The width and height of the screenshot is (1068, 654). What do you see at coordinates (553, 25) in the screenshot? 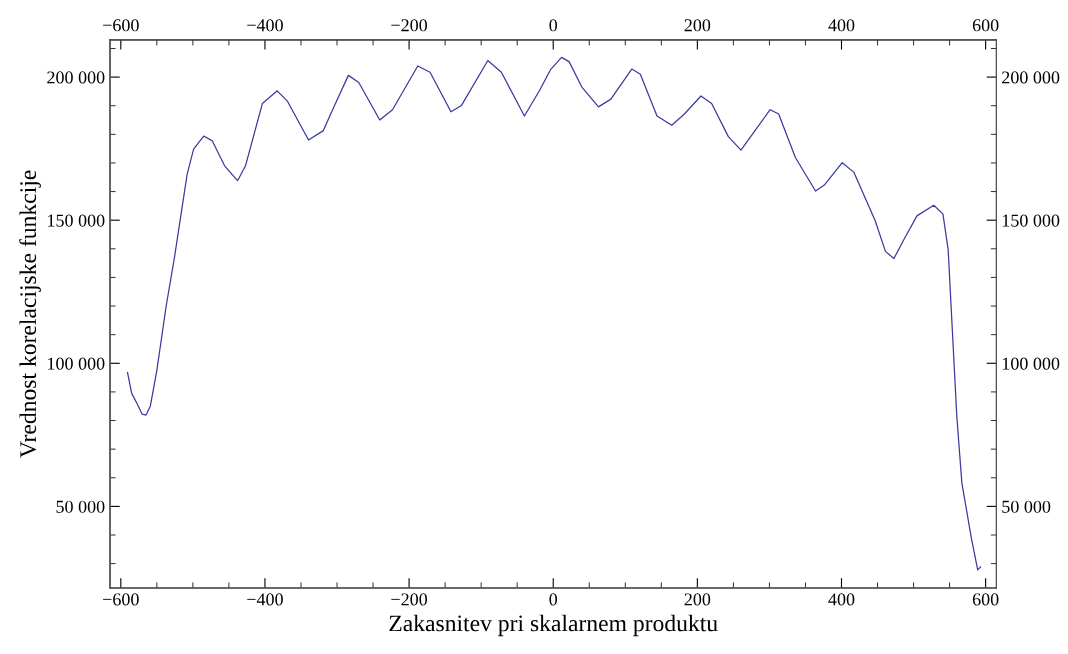
I see `x2-tick-label: 0` at bounding box center [553, 25].